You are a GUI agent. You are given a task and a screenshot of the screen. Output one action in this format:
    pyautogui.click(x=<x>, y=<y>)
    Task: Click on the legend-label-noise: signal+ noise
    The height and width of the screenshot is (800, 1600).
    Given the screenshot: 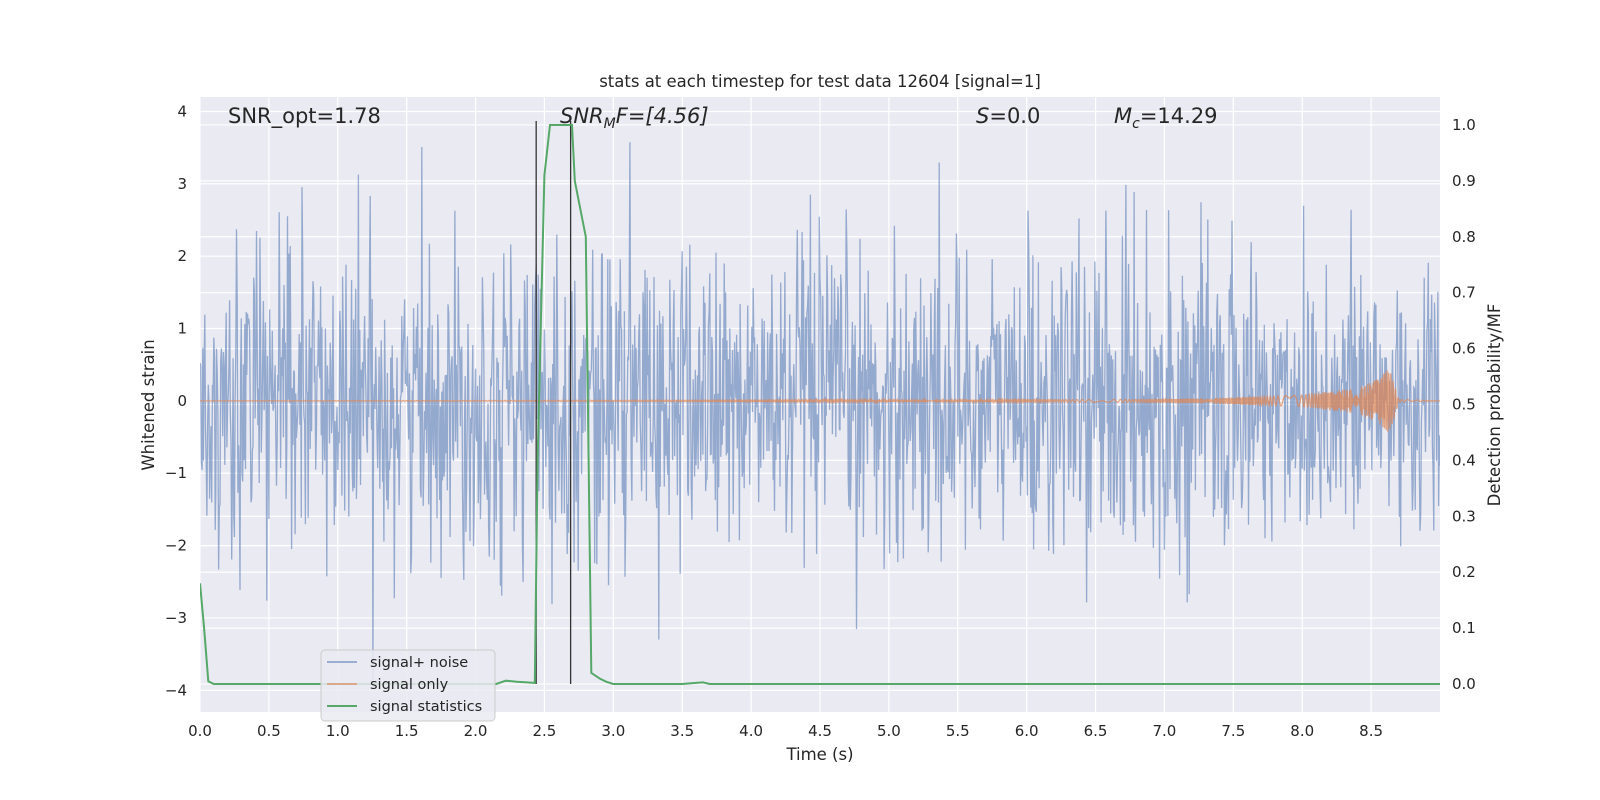 What is the action you would take?
    pyautogui.click(x=419, y=663)
    